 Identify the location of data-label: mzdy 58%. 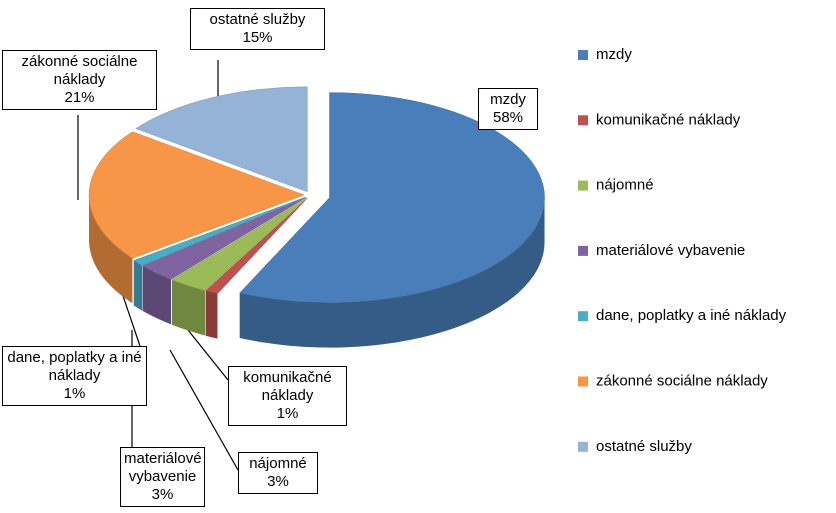
(508, 109).